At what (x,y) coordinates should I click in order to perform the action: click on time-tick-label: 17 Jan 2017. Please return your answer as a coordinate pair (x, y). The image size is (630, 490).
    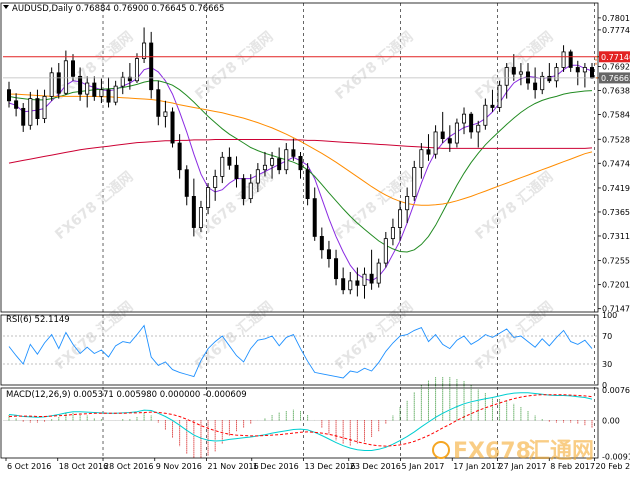
    Looking at the image, I should click on (477, 466).